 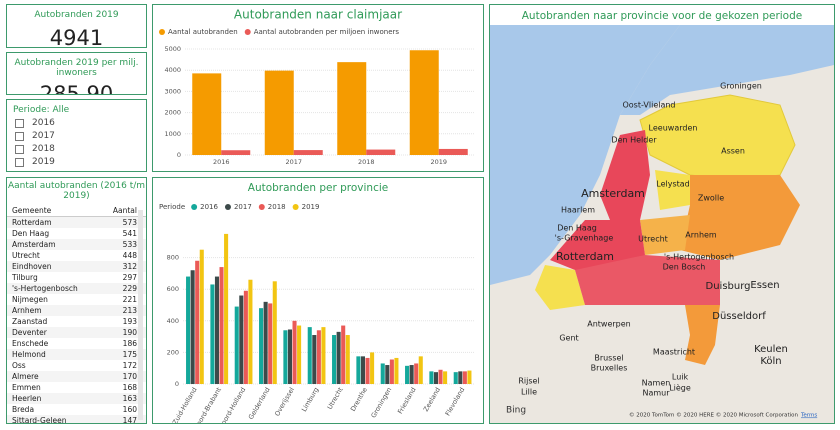 What do you see at coordinates (172, 49) in the screenshot?
I see `y-tick-label: 5000` at bounding box center [172, 49].